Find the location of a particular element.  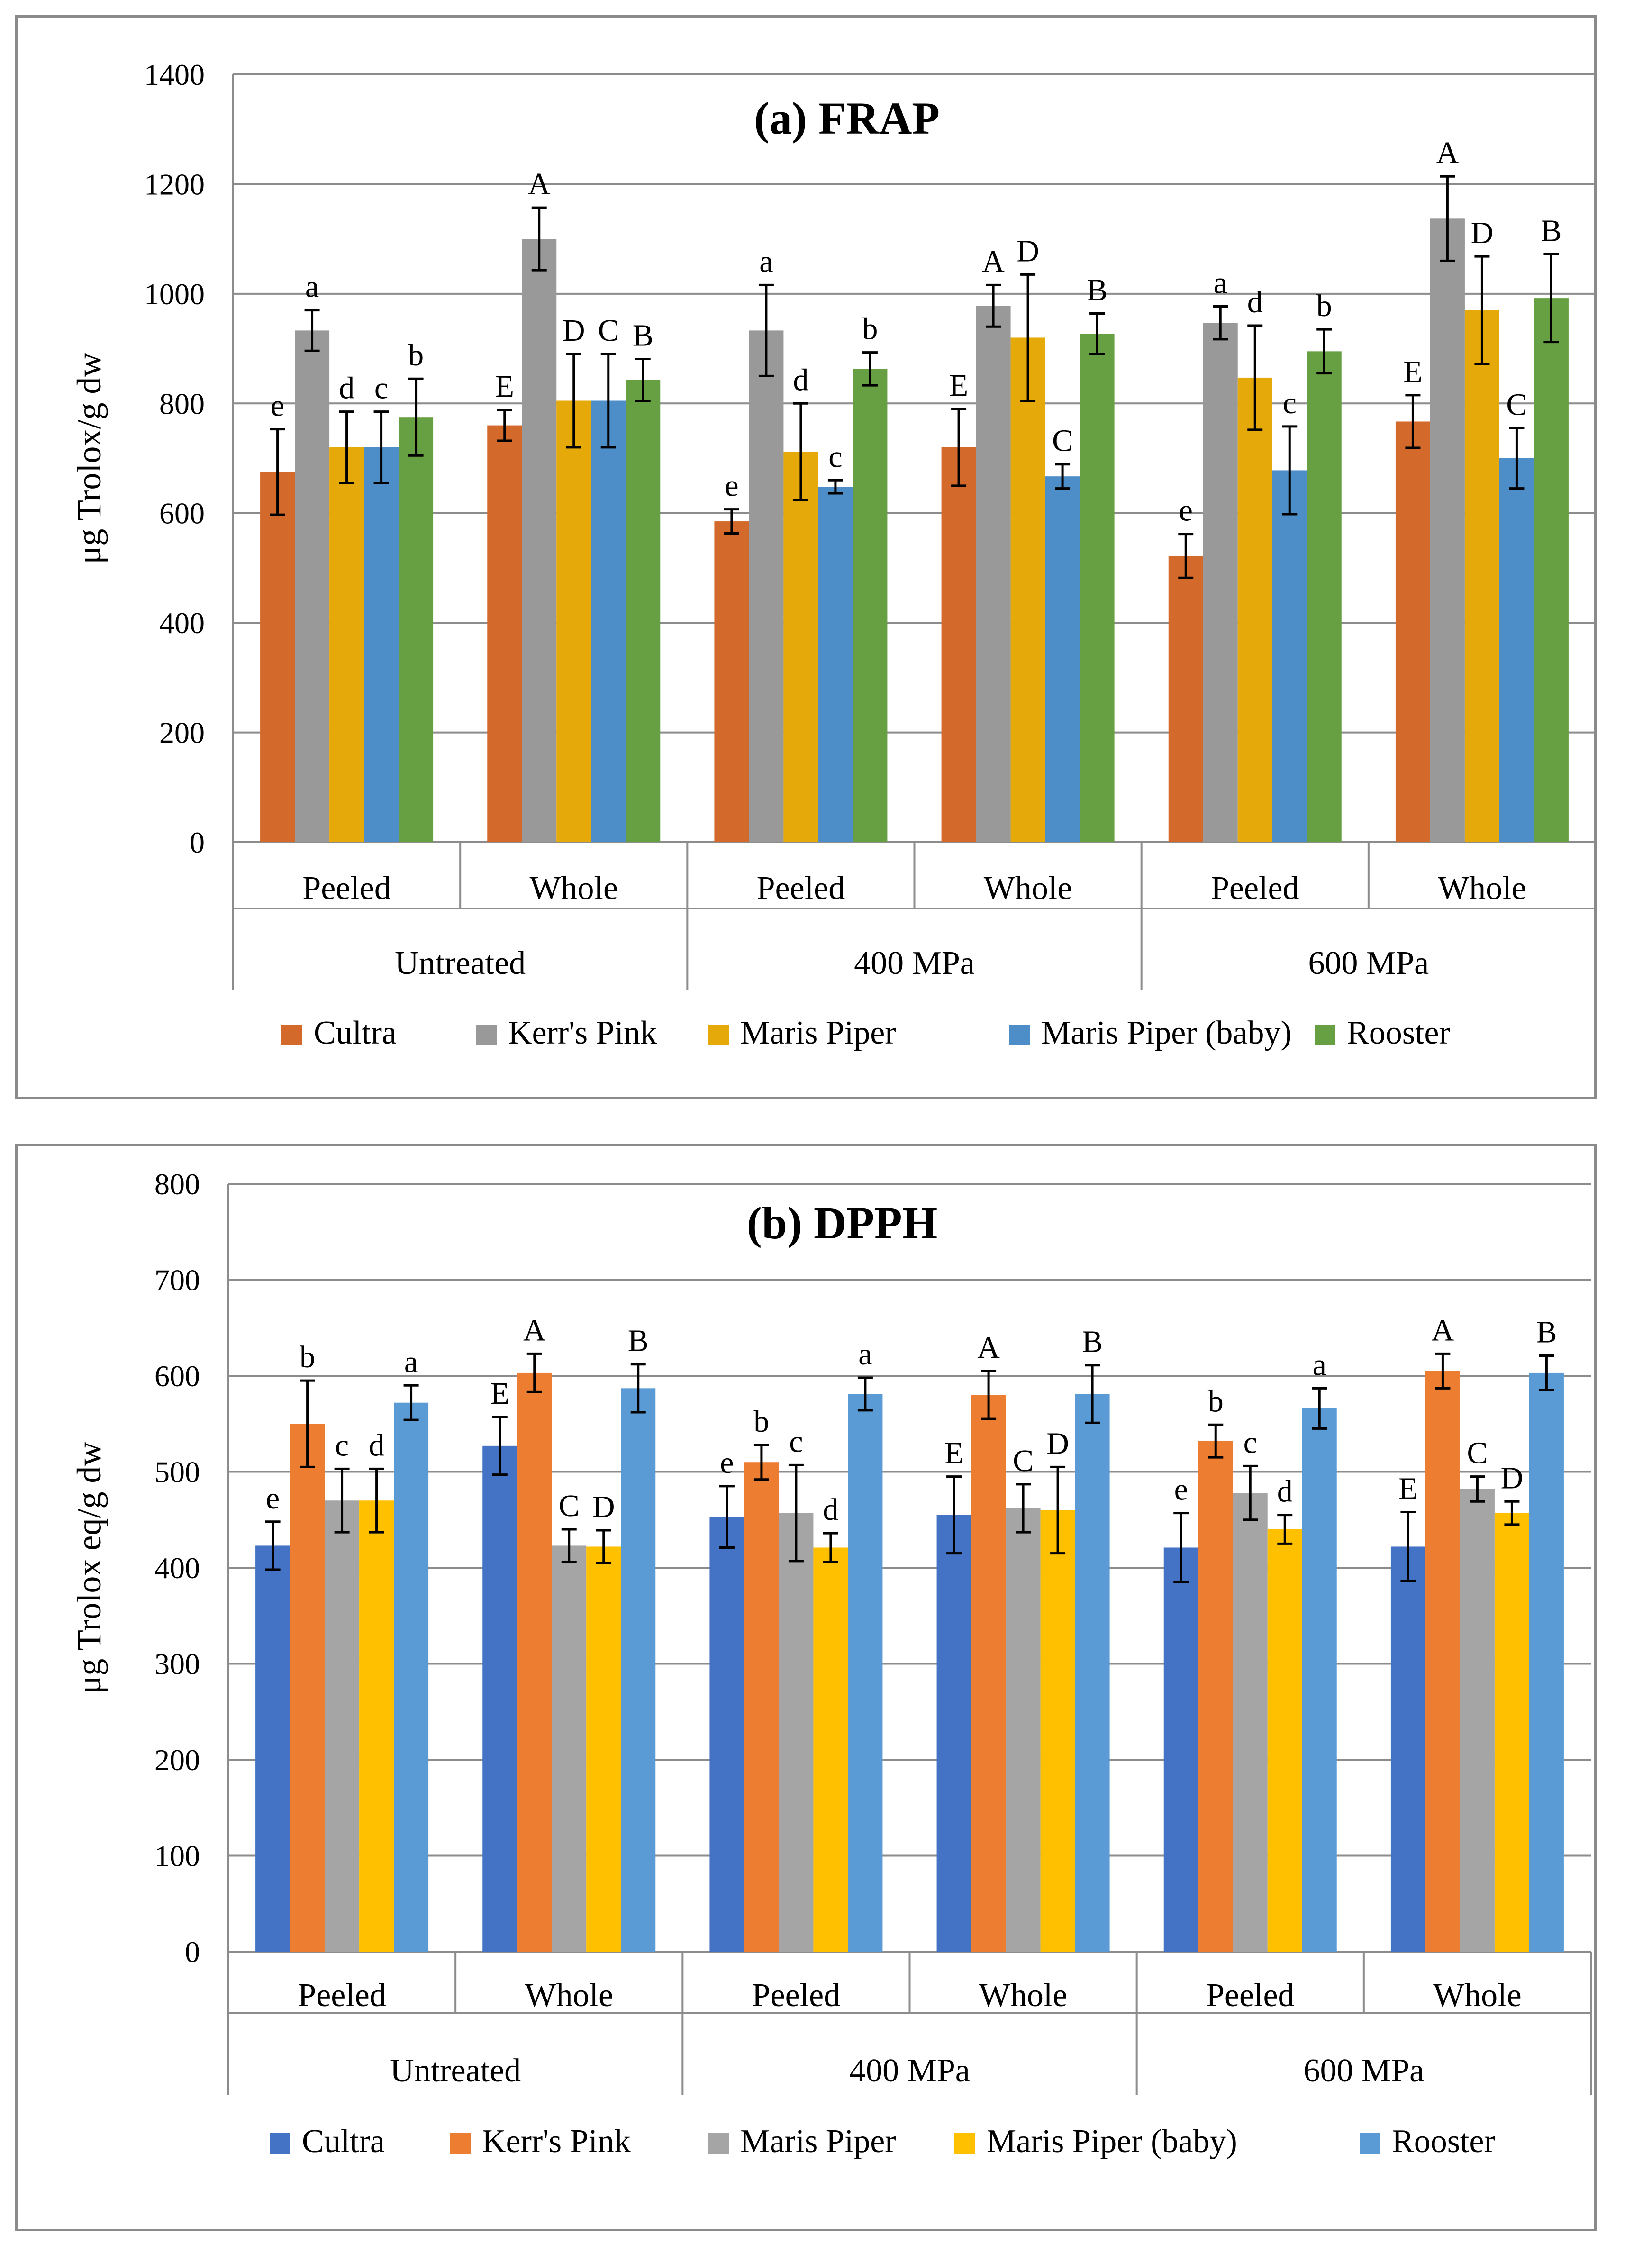

y-tick-label: 200 is located at coordinates (177, 1760).